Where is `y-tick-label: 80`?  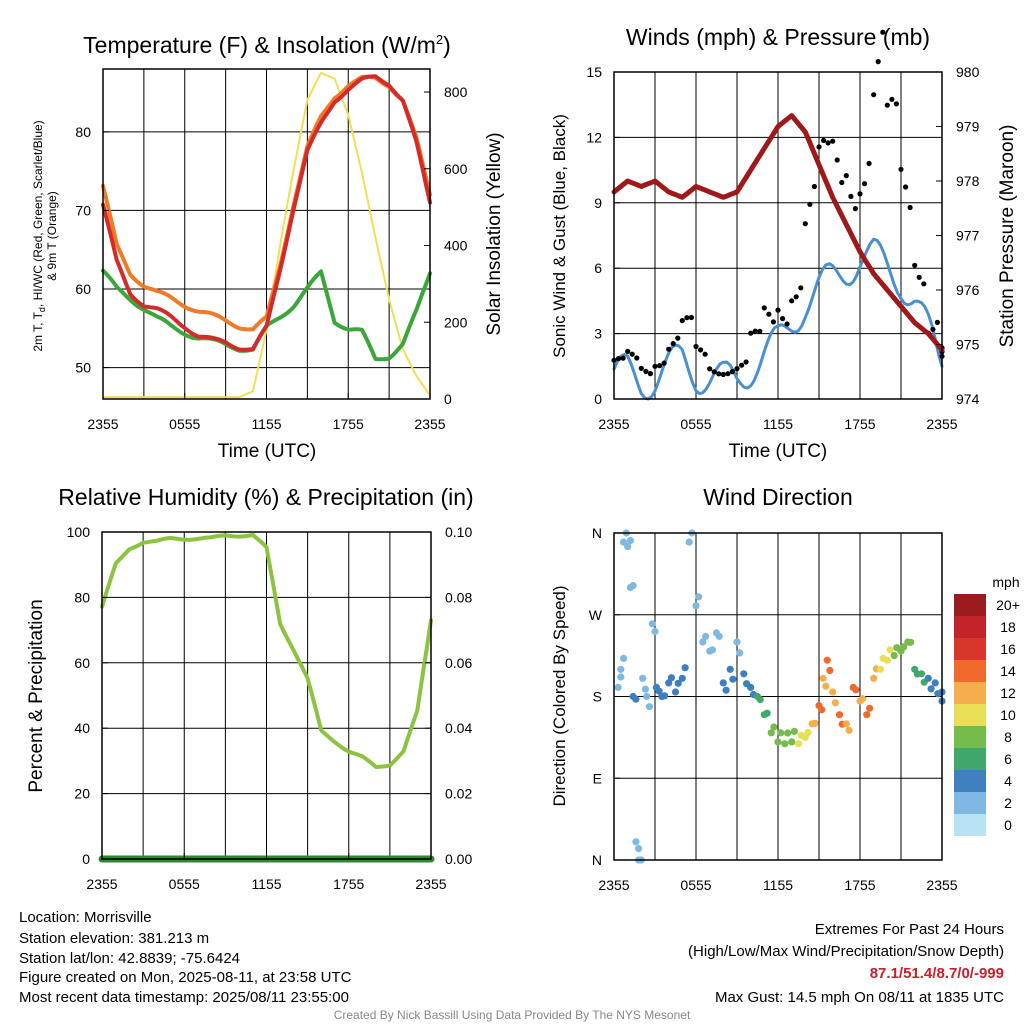
y-tick-label: 80 is located at coordinates (82, 597).